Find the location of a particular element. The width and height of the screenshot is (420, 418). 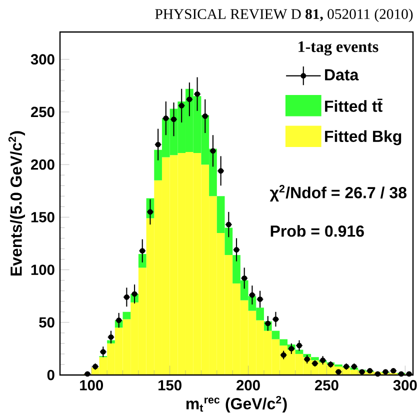

y-tick-label: 50 is located at coordinates (46, 322).